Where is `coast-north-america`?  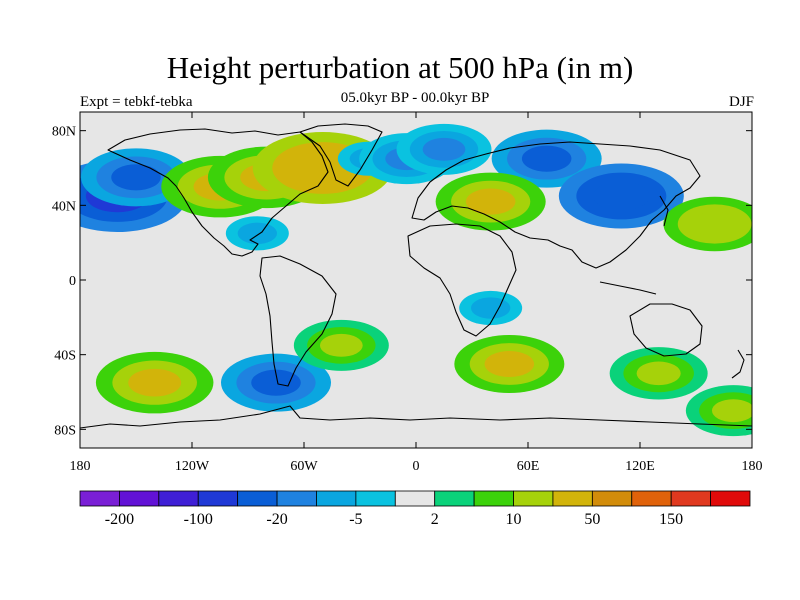 coast-north-america is located at coordinates (218, 192).